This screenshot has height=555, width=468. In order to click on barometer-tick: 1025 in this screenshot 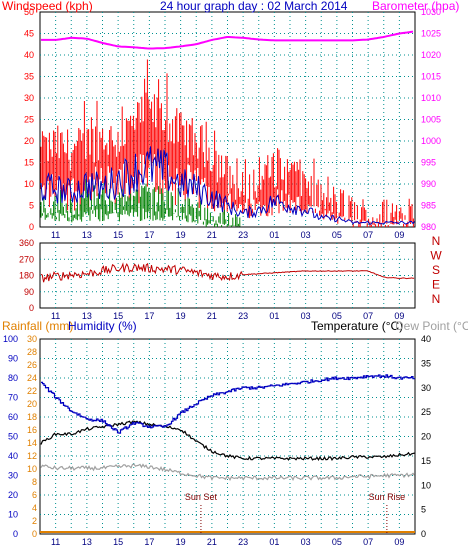, I will do `click(431, 34)`.